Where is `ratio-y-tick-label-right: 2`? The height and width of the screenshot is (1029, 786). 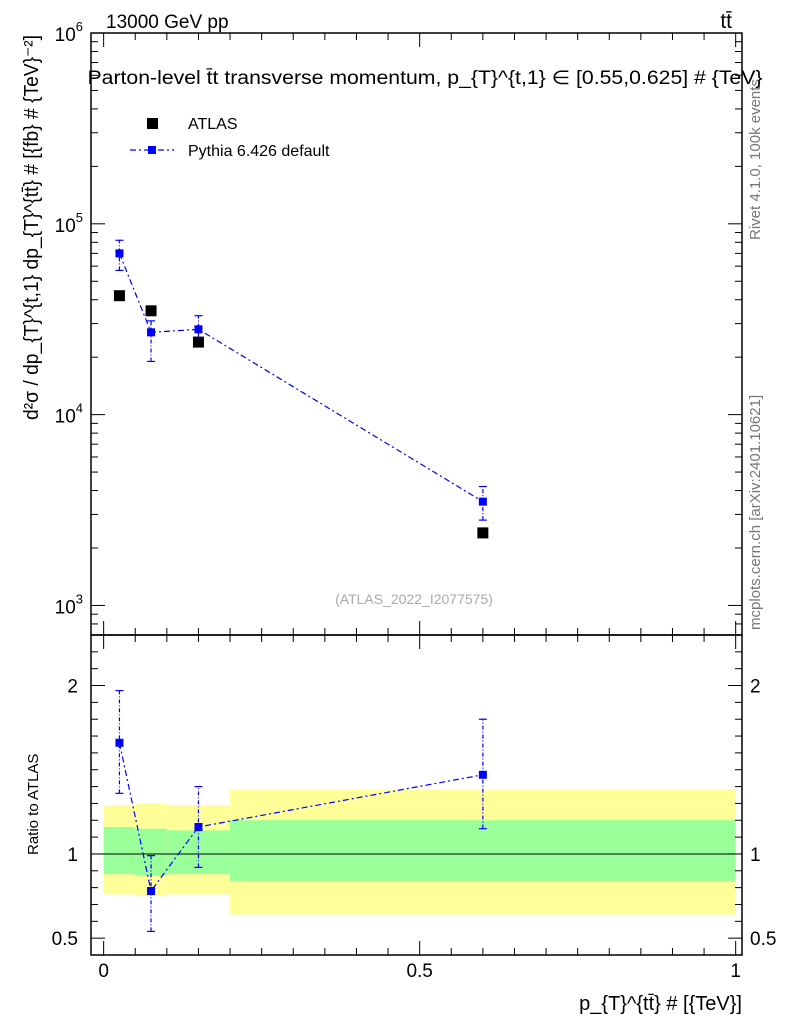 ratio-y-tick-label-right: 2 is located at coordinates (755, 687).